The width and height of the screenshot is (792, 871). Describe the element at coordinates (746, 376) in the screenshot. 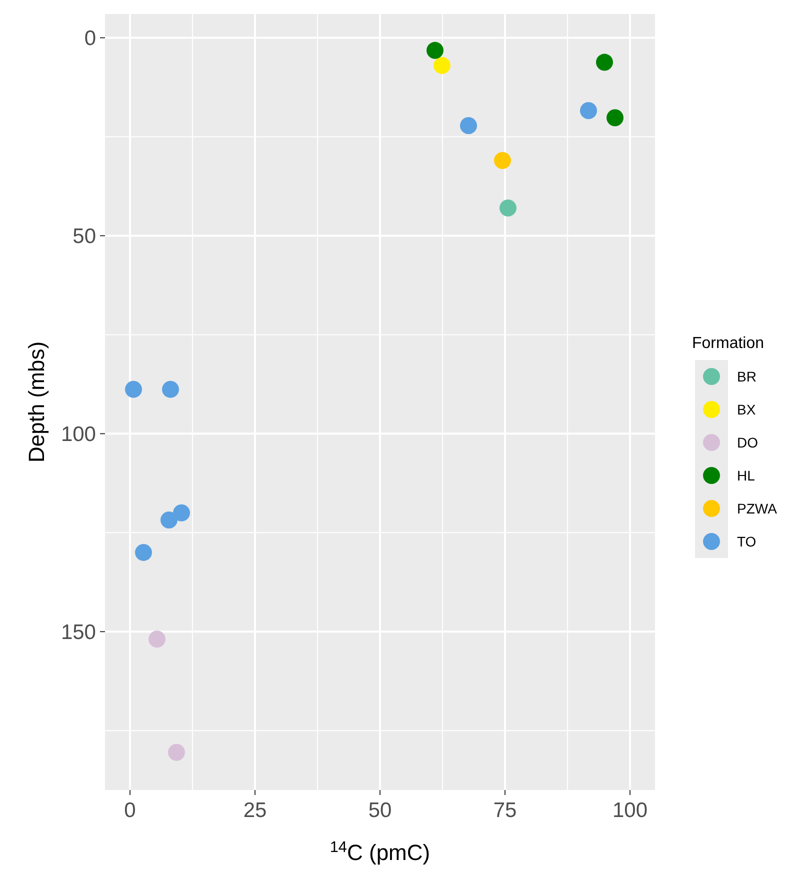

I see `legend-label: BR` at that location.